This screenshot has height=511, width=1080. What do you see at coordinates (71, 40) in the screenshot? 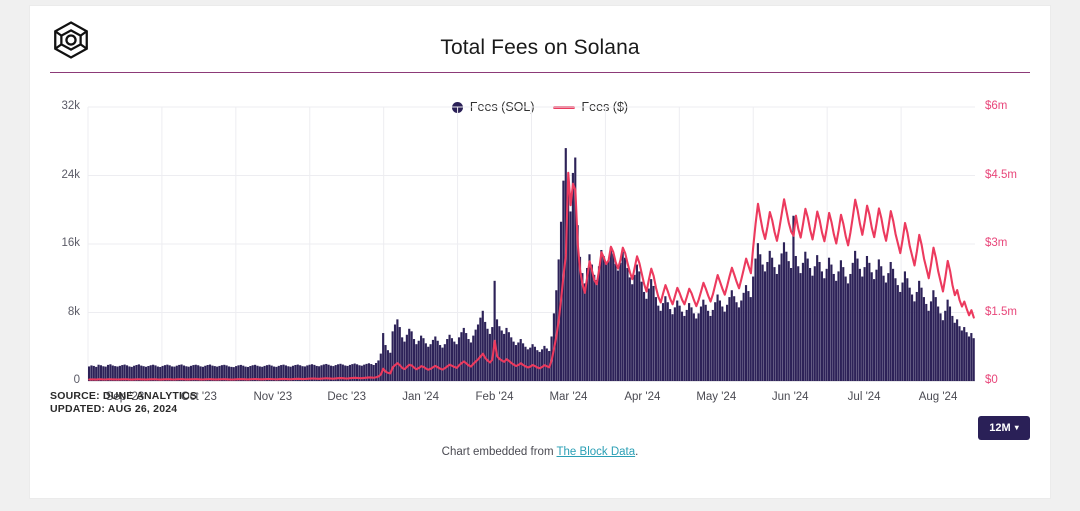
I see `hexagon-cube-logo-icon` at bounding box center [71, 40].